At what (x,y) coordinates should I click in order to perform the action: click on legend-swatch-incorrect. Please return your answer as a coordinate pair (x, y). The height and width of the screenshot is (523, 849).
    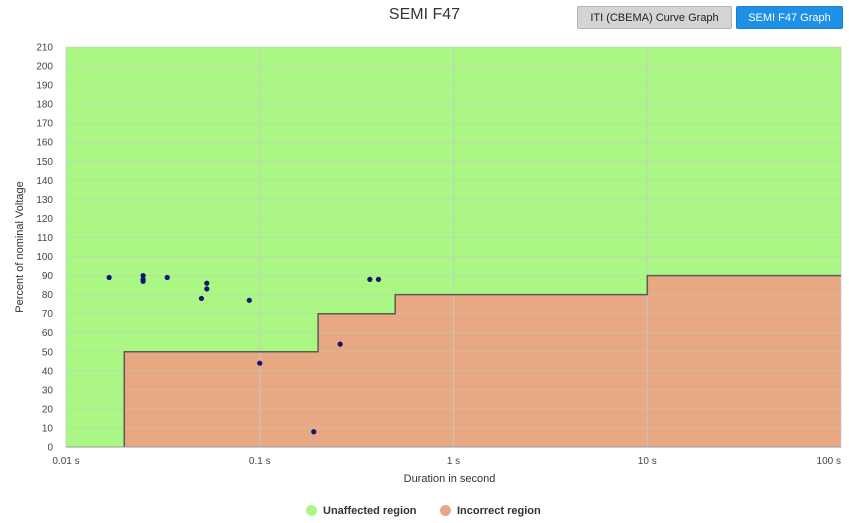
    Looking at the image, I should click on (445, 510).